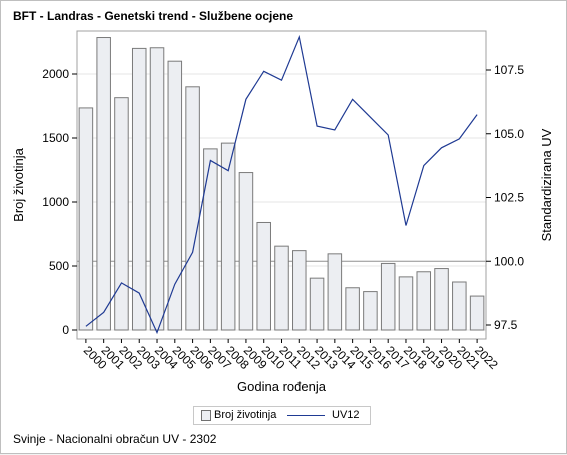 The height and width of the screenshot is (455, 567). What do you see at coordinates (114, 439) in the screenshot?
I see `chart-footnote: Svinje - Nacionalni obračun UV - 2302` at bounding box center [114, 439].